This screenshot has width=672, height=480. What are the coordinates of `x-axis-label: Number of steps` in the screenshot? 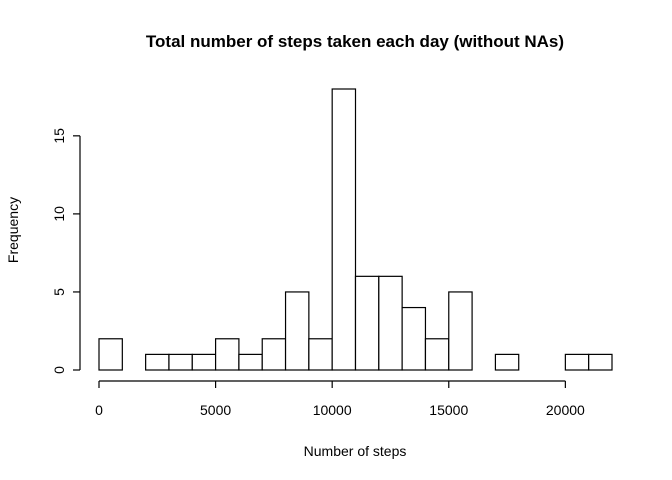 It's located at (355, 451).